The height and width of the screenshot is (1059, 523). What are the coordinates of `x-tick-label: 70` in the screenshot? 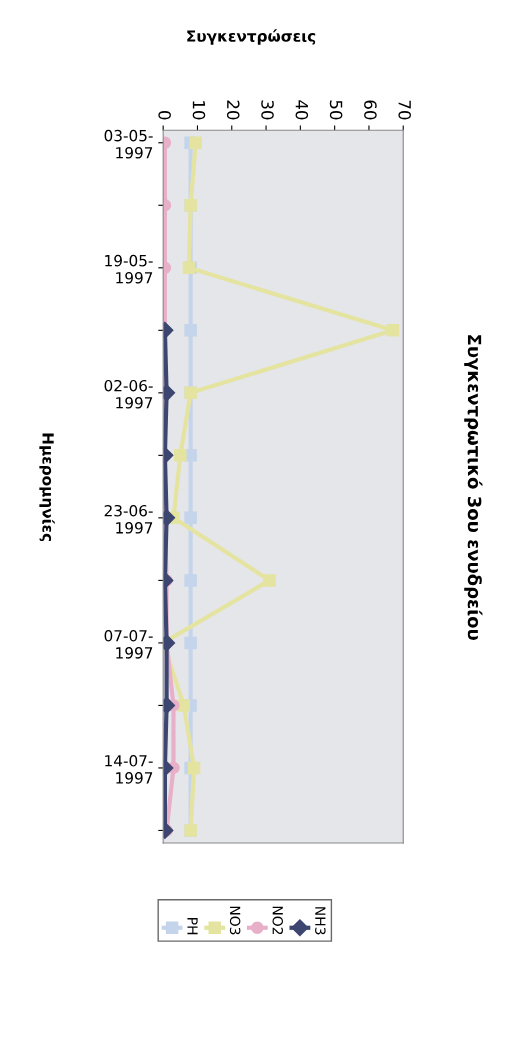 It's located at (404, 110).